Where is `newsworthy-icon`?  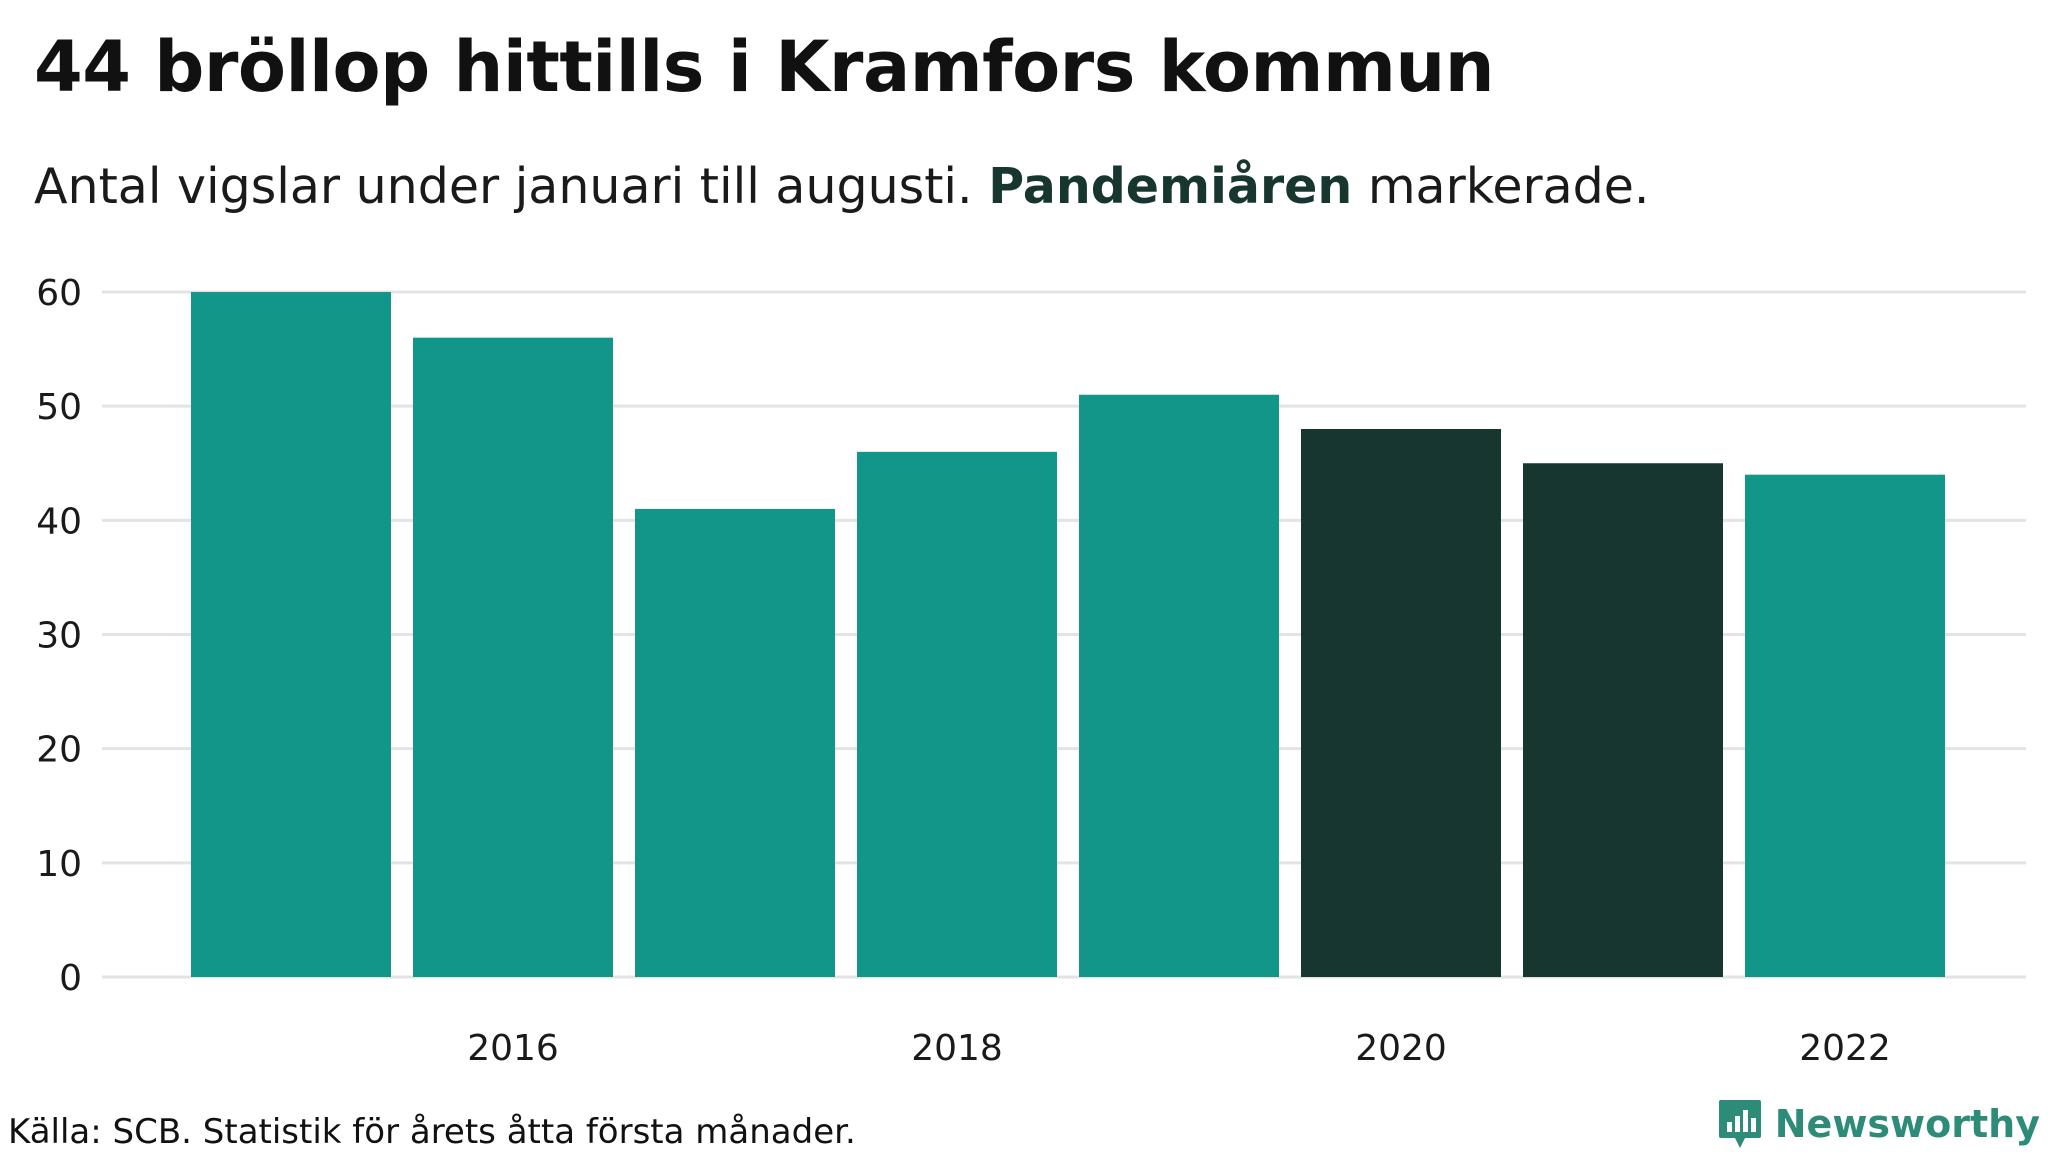
newsworthy-icon is located at coordinates (1739, 1124).